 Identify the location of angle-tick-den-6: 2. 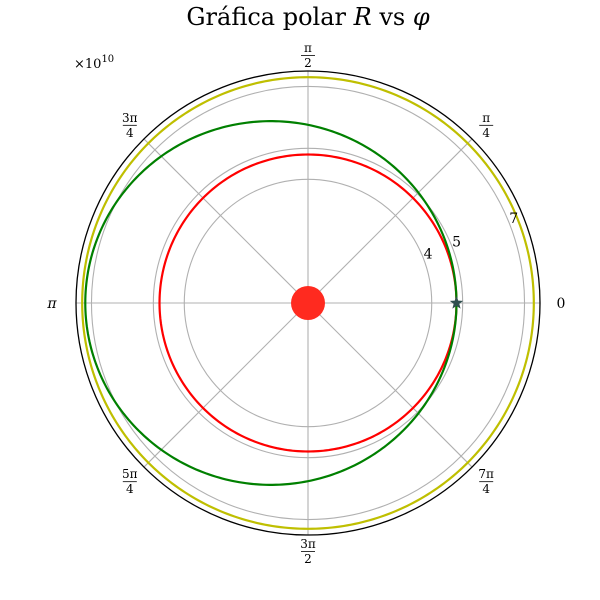
(308, 559).